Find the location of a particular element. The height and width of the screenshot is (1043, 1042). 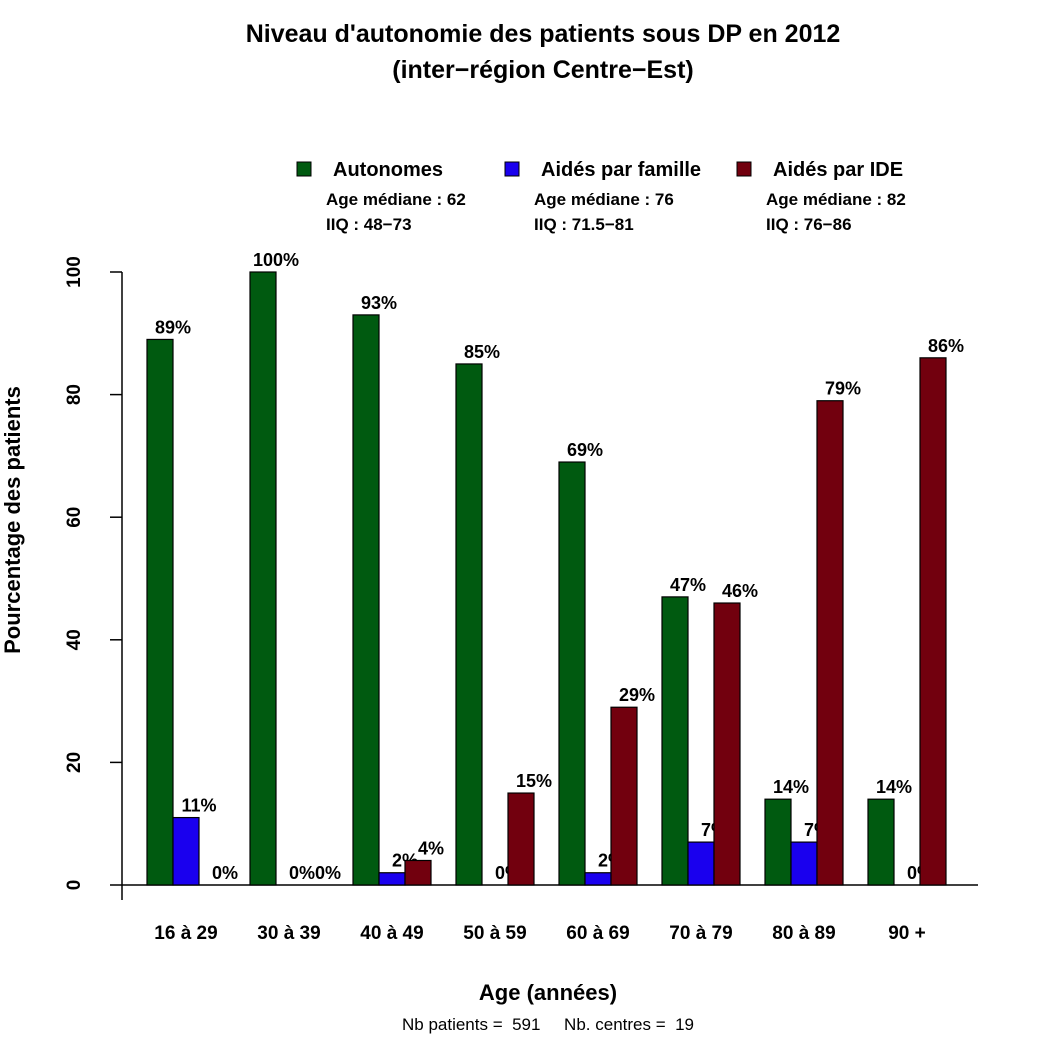

data-label: 46% is located at coordinates (740, 591).